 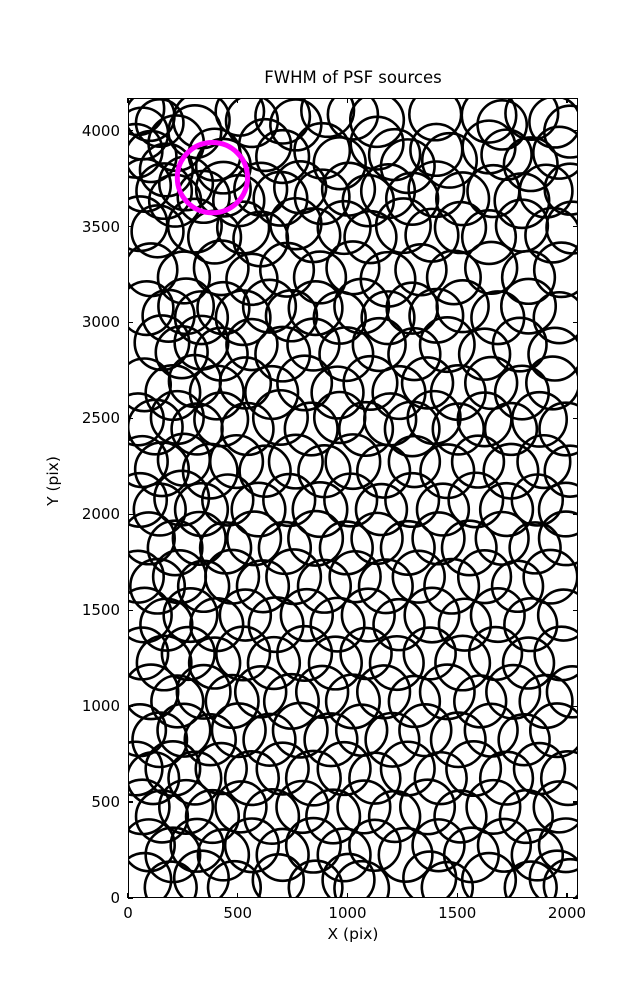 What do you see at coordinates (130, 610) in the screenshot?
I see `y-axis-tick-mark` at bounding box center [130, 610].